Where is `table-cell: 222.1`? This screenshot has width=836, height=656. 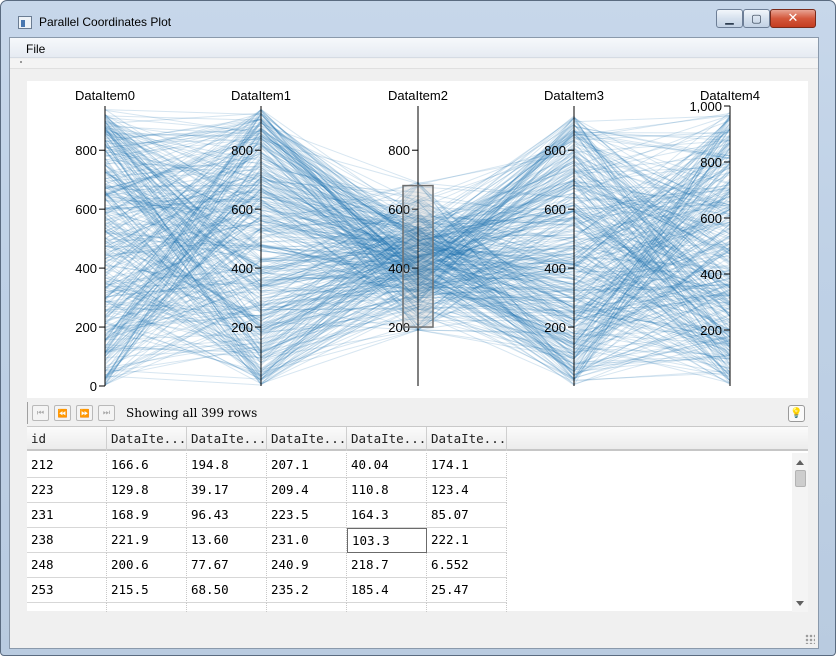 table-cell: 222.1 is located at coordinates (467, 540).